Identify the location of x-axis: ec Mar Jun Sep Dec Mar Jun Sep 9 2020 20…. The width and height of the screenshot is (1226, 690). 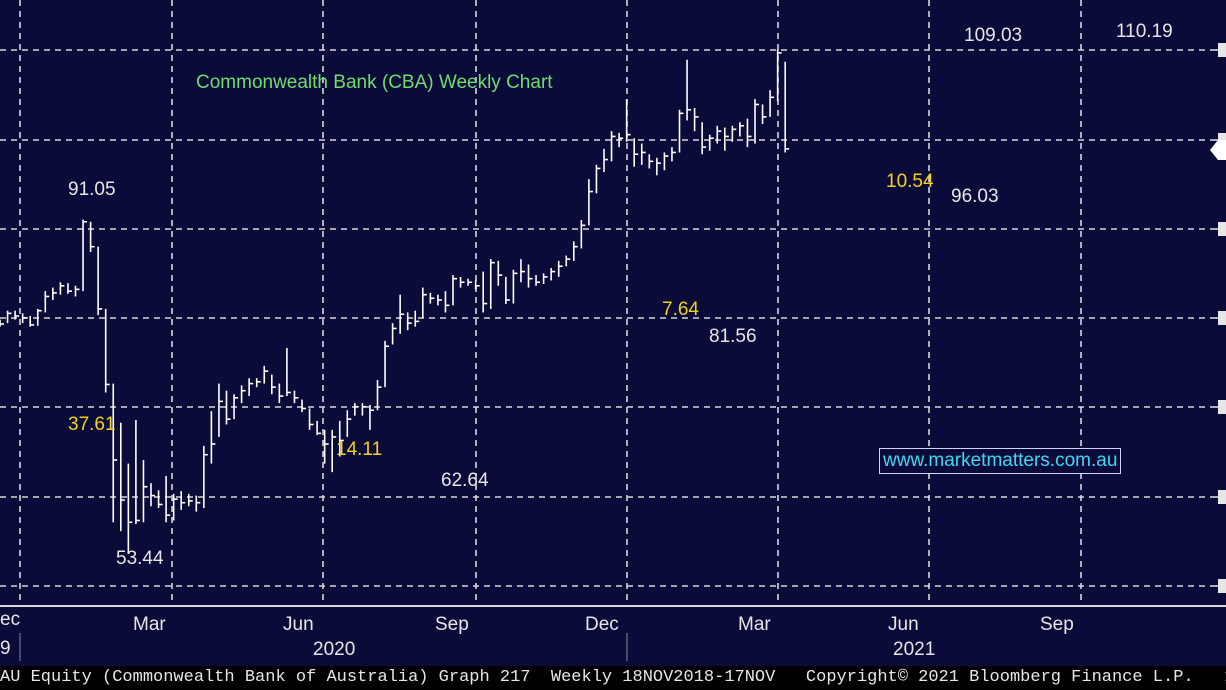
(613, 635).